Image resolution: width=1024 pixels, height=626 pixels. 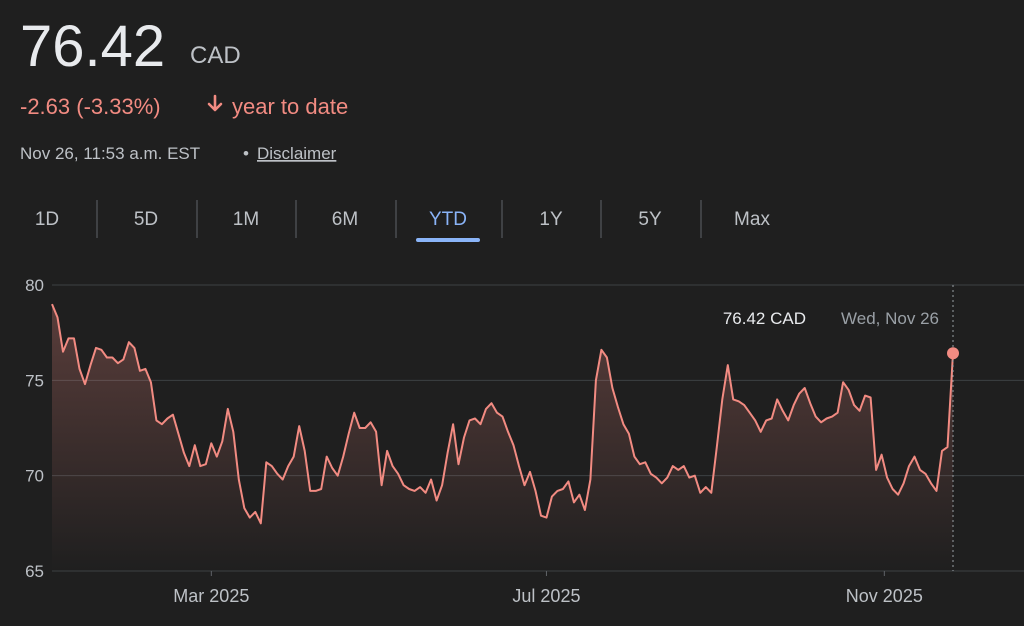 What do you see at coordinates (215, 103) in the screenshot?
I see `down-arrow` at bounding box center [215, 103].